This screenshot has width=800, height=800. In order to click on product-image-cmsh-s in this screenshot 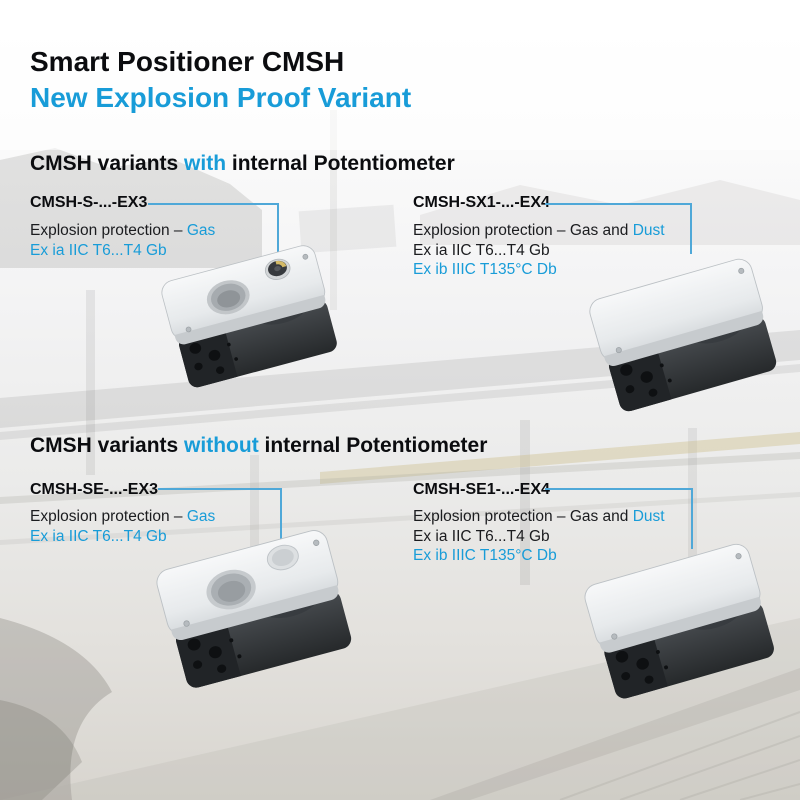, I will do `click(252, 321)`.